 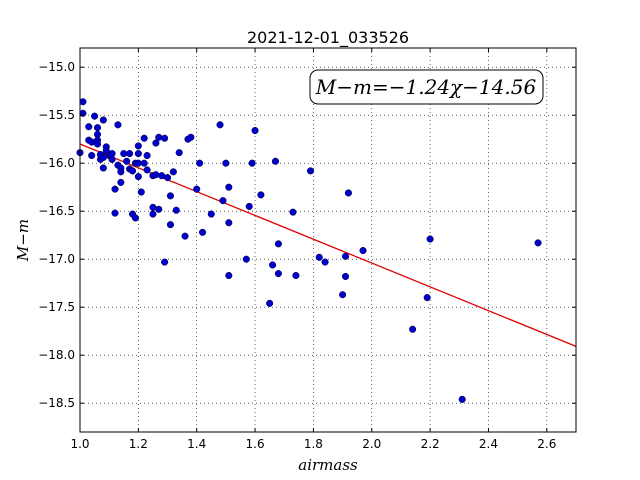 What do you see at coordinates (328, 38) in the screenshot?
I see `chart-title: 2021-12-01_033526` at bounding box center [328, 38].